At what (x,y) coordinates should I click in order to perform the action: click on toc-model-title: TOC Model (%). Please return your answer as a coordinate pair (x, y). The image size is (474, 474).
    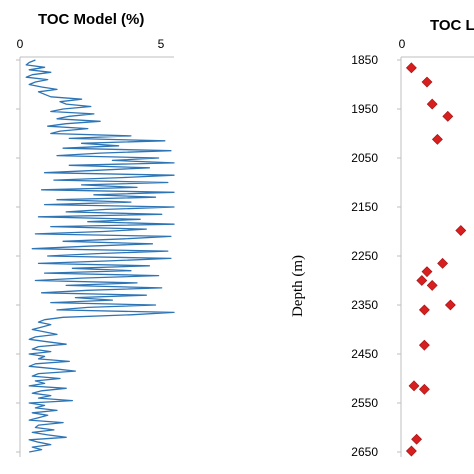
    Looking at the image, I should click on (91, 19).